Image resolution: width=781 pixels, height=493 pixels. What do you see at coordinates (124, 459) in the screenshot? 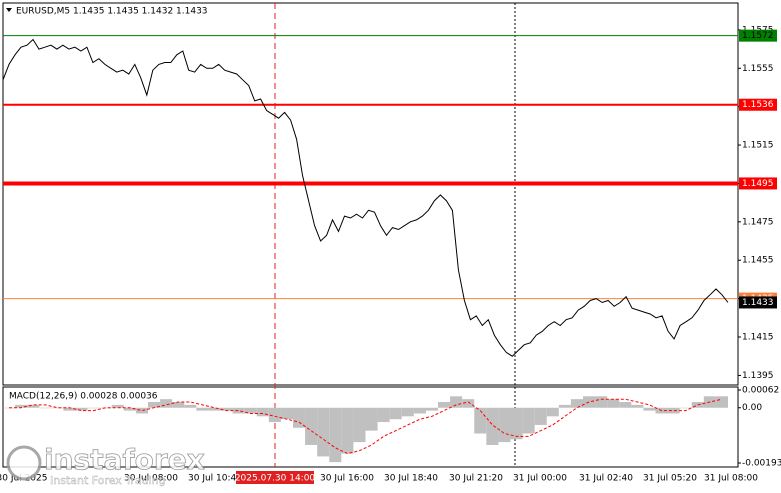
I see `watermark-brand: instaforex` at bounding box center [124, 459].